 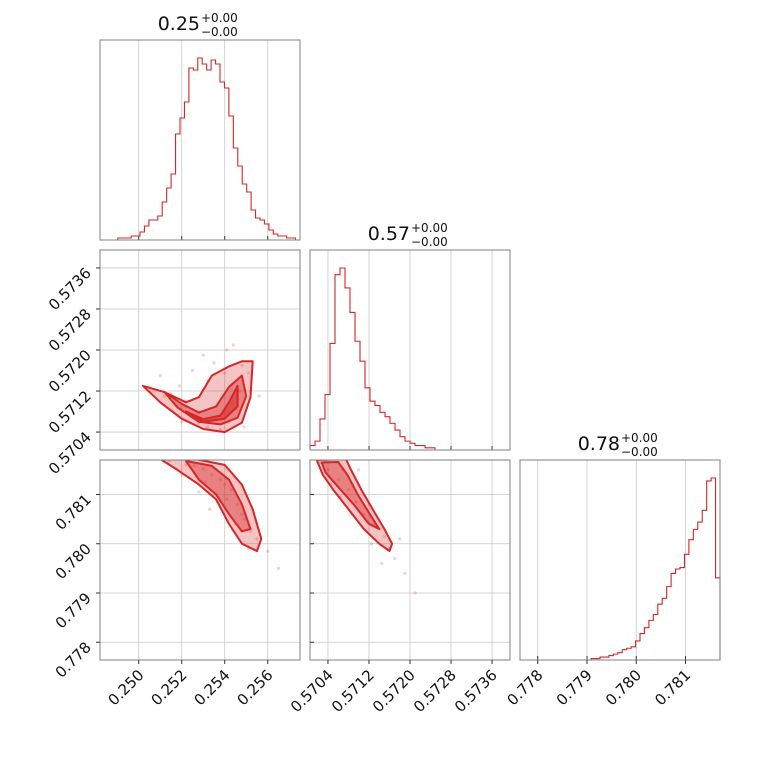 What do you see at coordinates (179, 24) in the screenshot?
I see `title-param-0: 0.25` at bounding box center [179, 24].